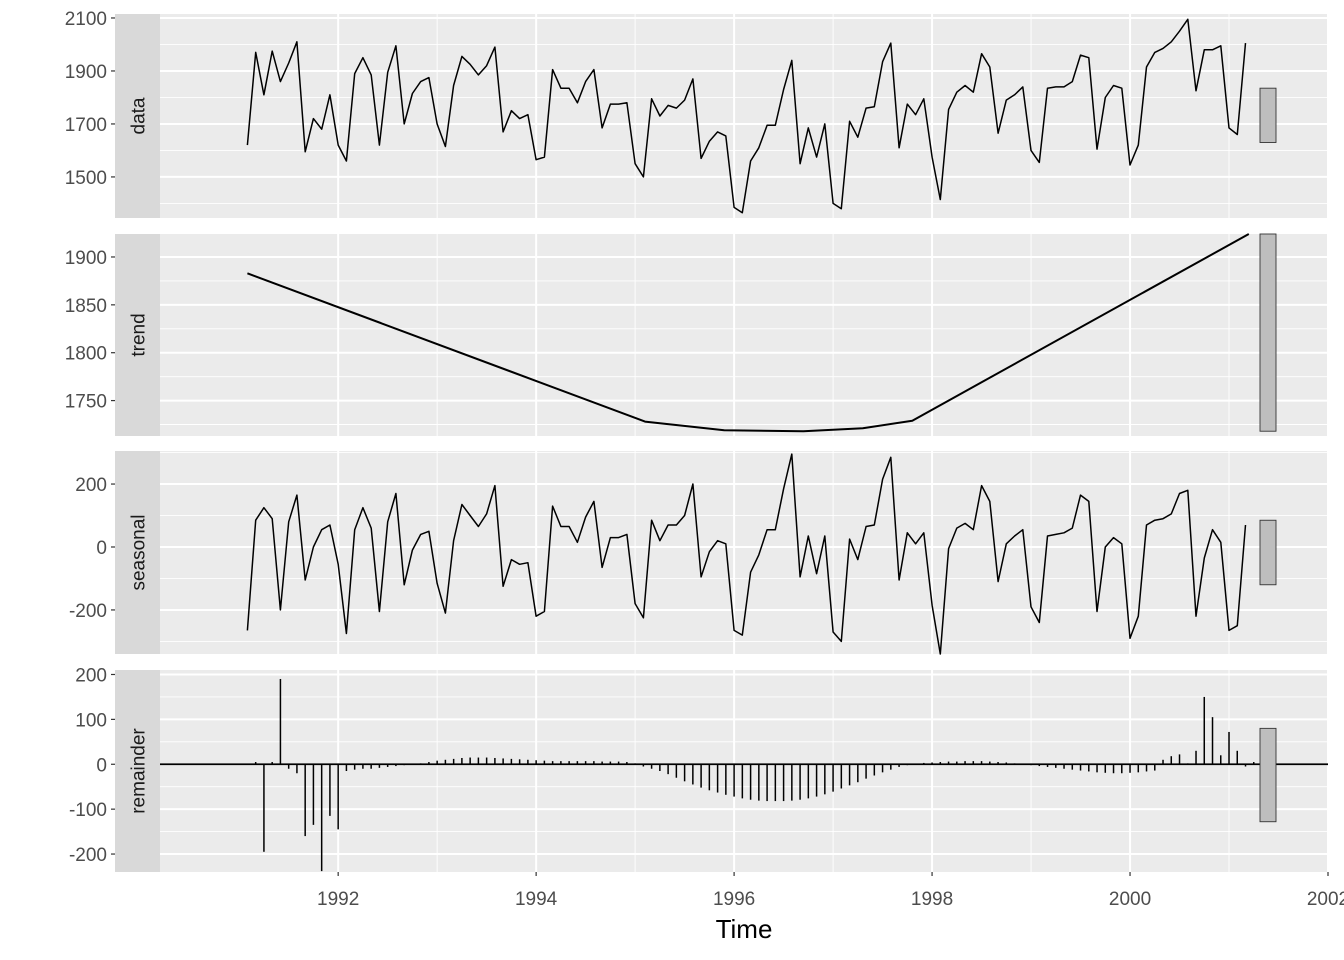 Image resolution: width=1344 pixels, height=960 pixels. What do you see at coordinates (1130, 899) in the screenshot?
I see `x-tick-label: 2000` at bounding box center [1130, 899].